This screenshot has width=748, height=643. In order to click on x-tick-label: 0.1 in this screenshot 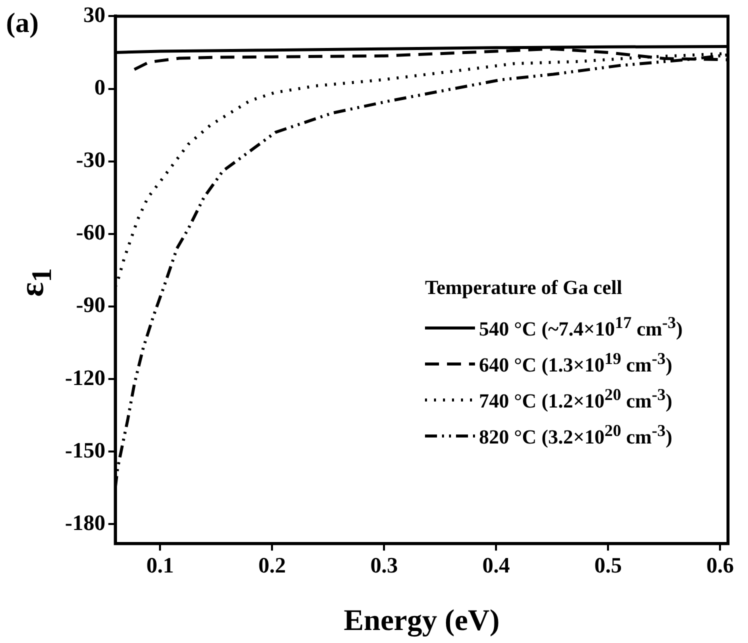, I will do `click(160, 565)`.